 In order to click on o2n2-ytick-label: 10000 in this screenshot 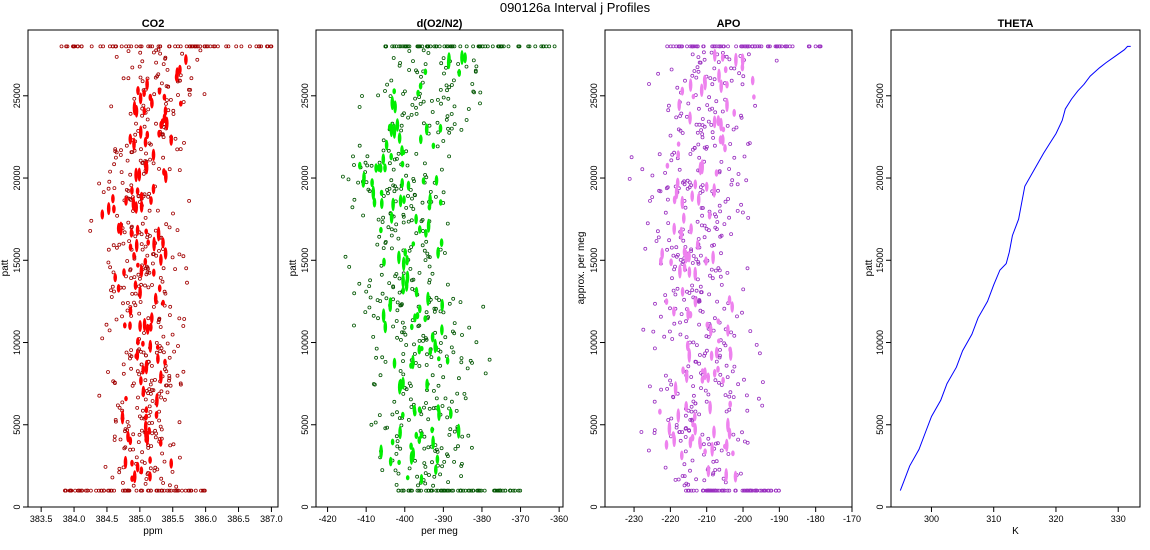, I will do `click(305, 342)`.